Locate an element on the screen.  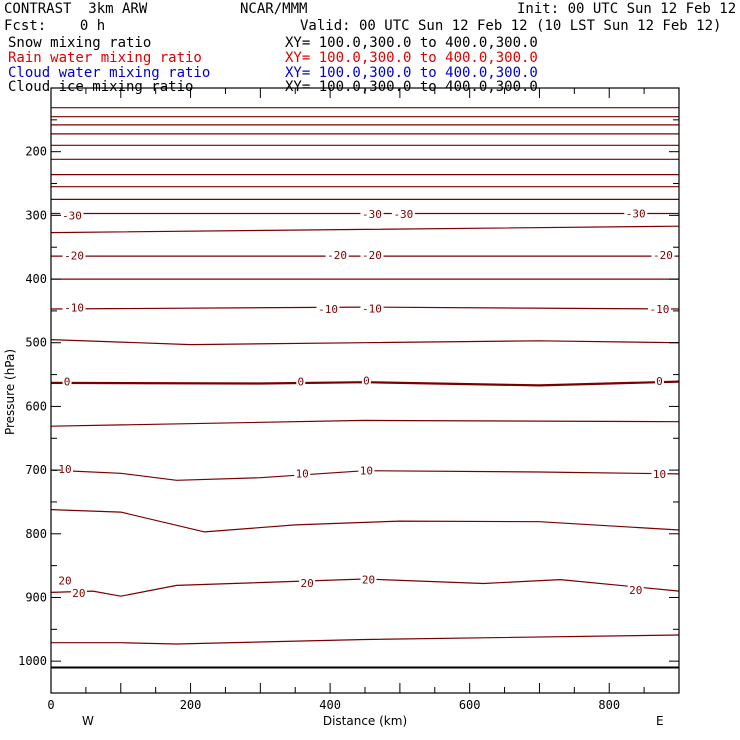
y-tick-label: 700 is located at coordinates (36, 470).